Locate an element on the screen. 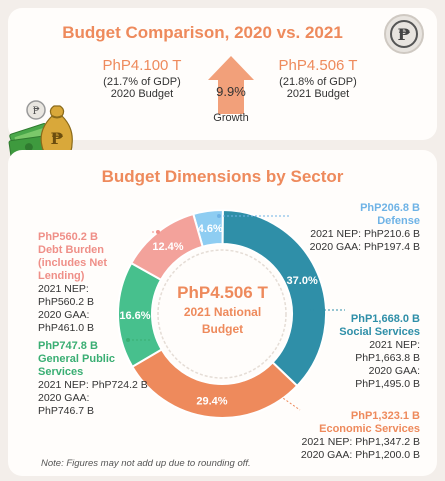 This screenshot has width=445, height=481. label-social-services: PhP1,668.0 B Social Services 2021 NEP is located at coordinates (355, 352).